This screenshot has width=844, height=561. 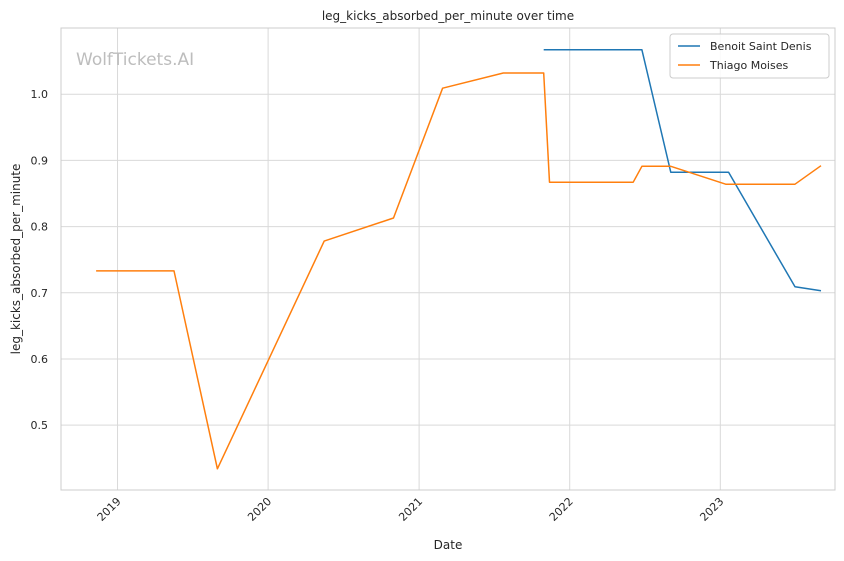 I want to click on legend: Benoit Saint Denis Thiago Moises, so click(x=749, y=56).